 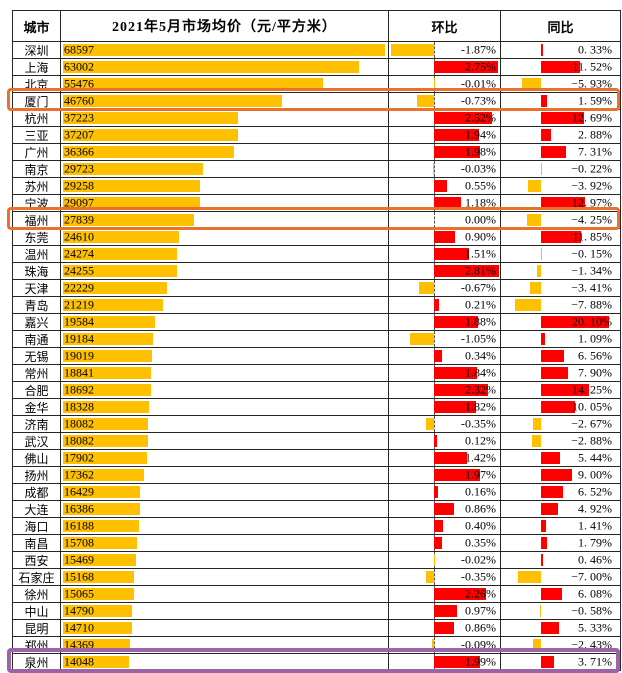 I want to click on city-cell: 青岛, so click(x=37, y=305).